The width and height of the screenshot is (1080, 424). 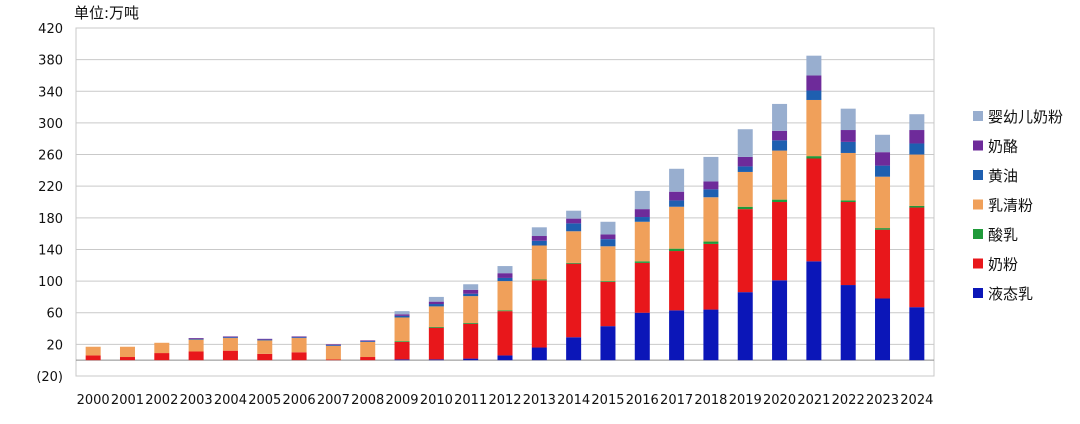 I want to click on x-tick-label: 2000, so click(x=93, y=400).